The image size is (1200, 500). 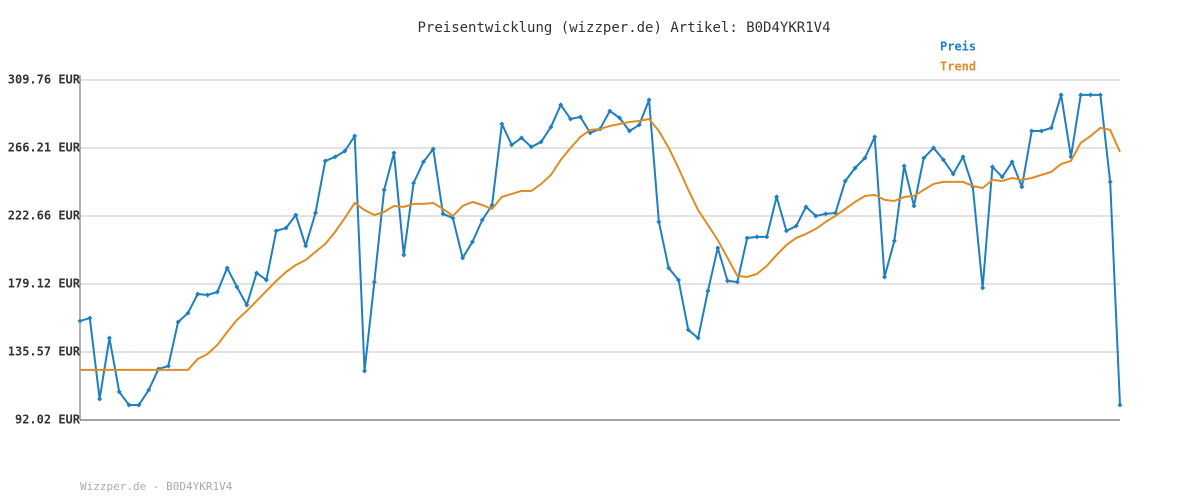 I want to click on y-tick-label: 135.57 EUR, so click(x=44, y=351).